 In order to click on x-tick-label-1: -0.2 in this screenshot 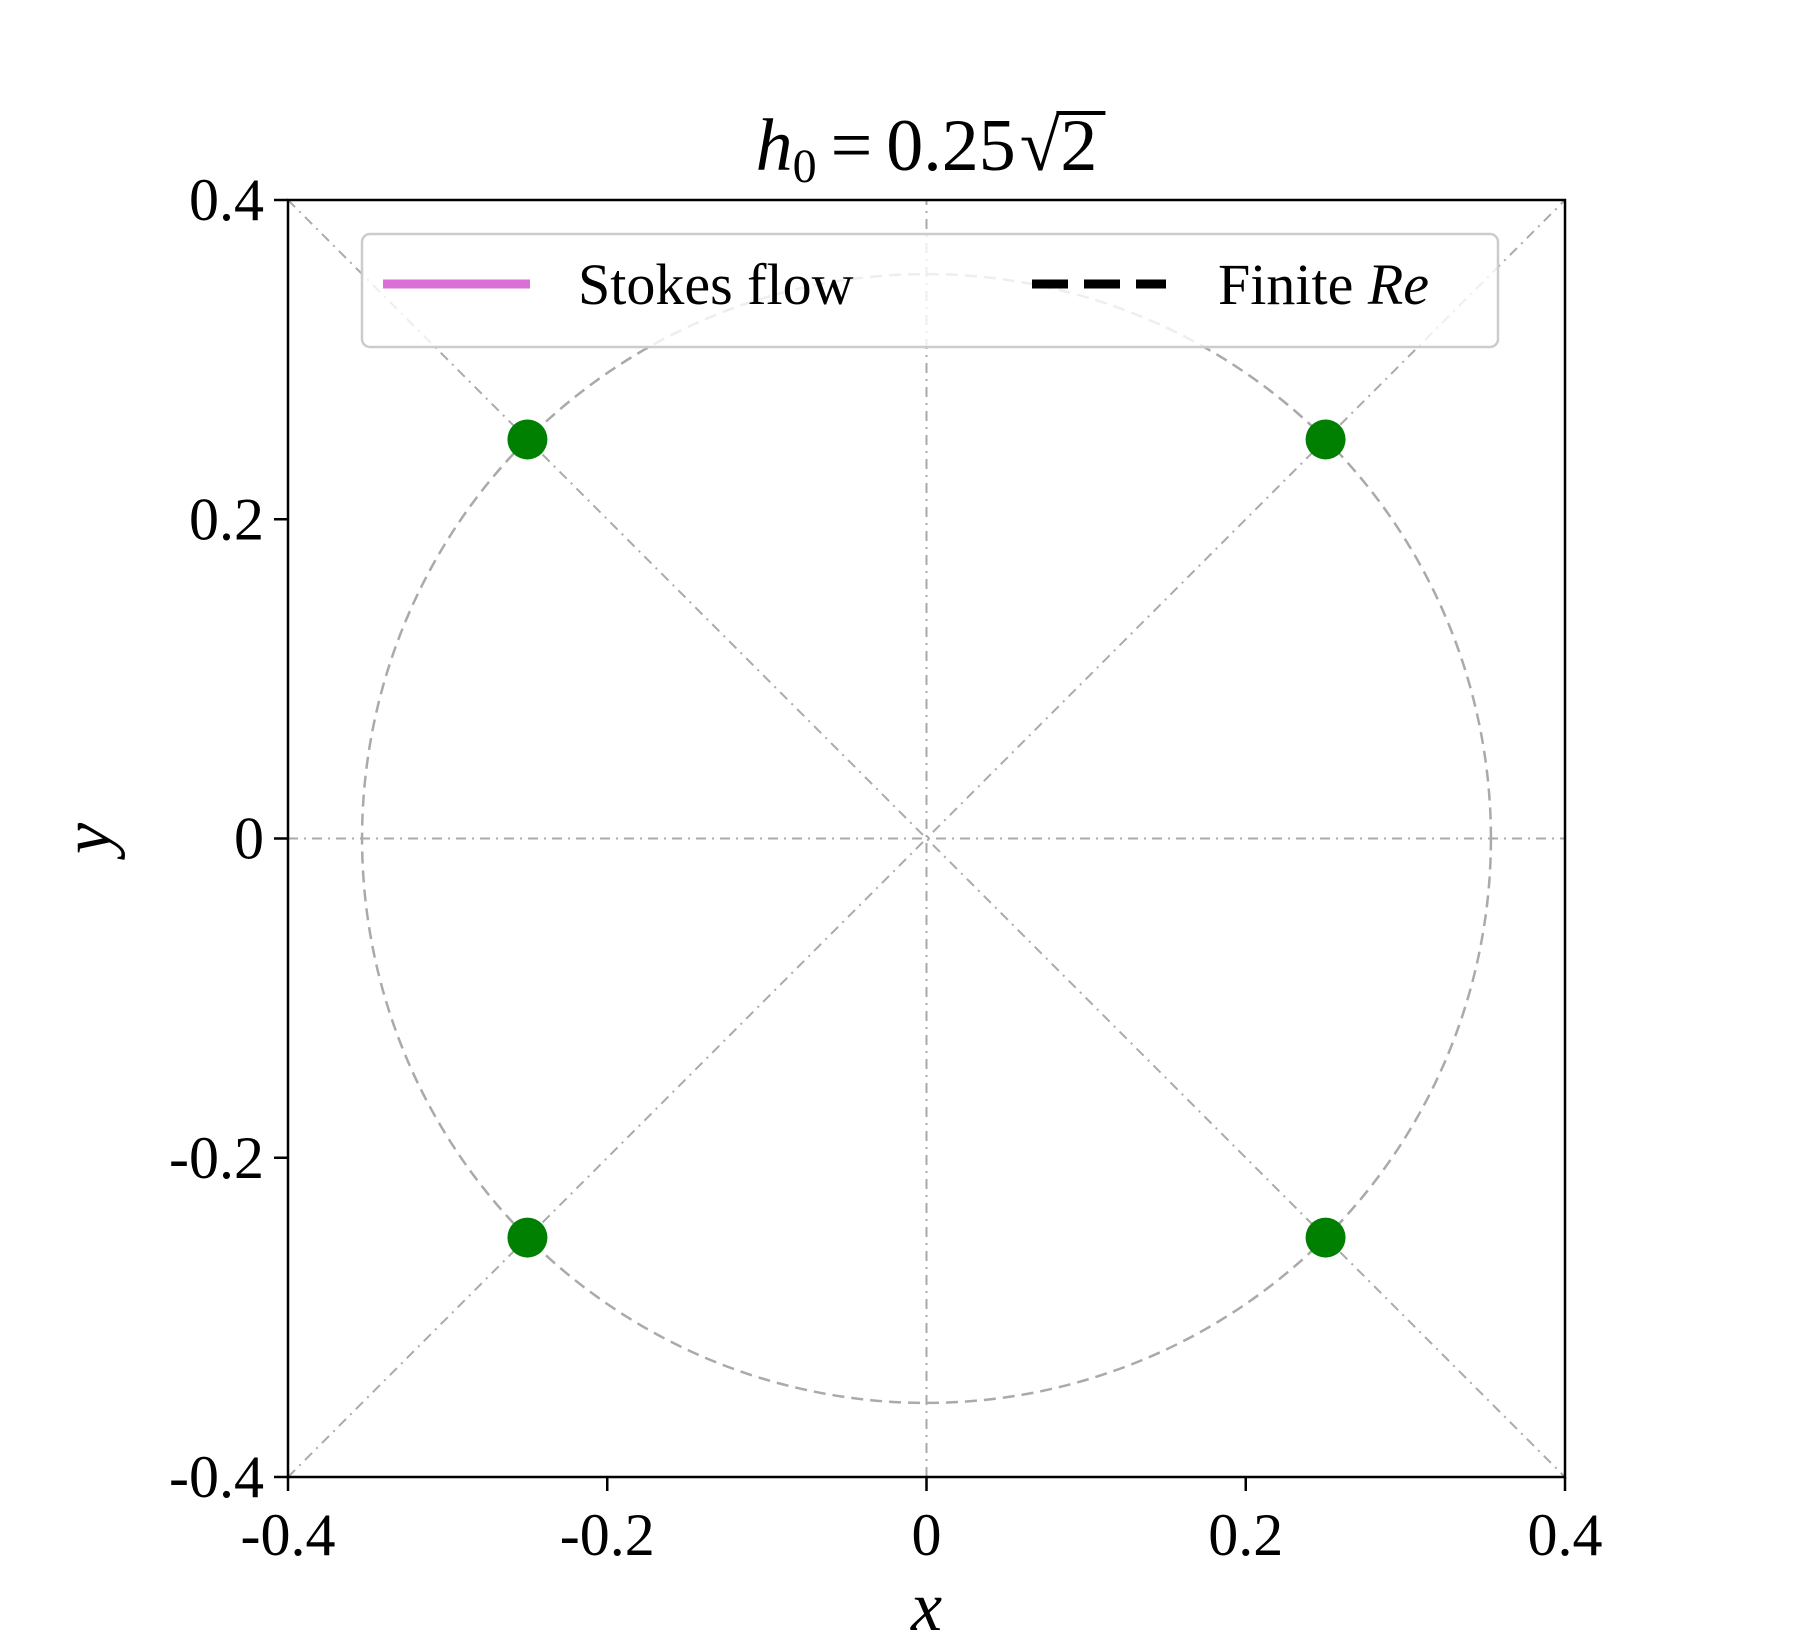, I will do `click(607, 1535)`.